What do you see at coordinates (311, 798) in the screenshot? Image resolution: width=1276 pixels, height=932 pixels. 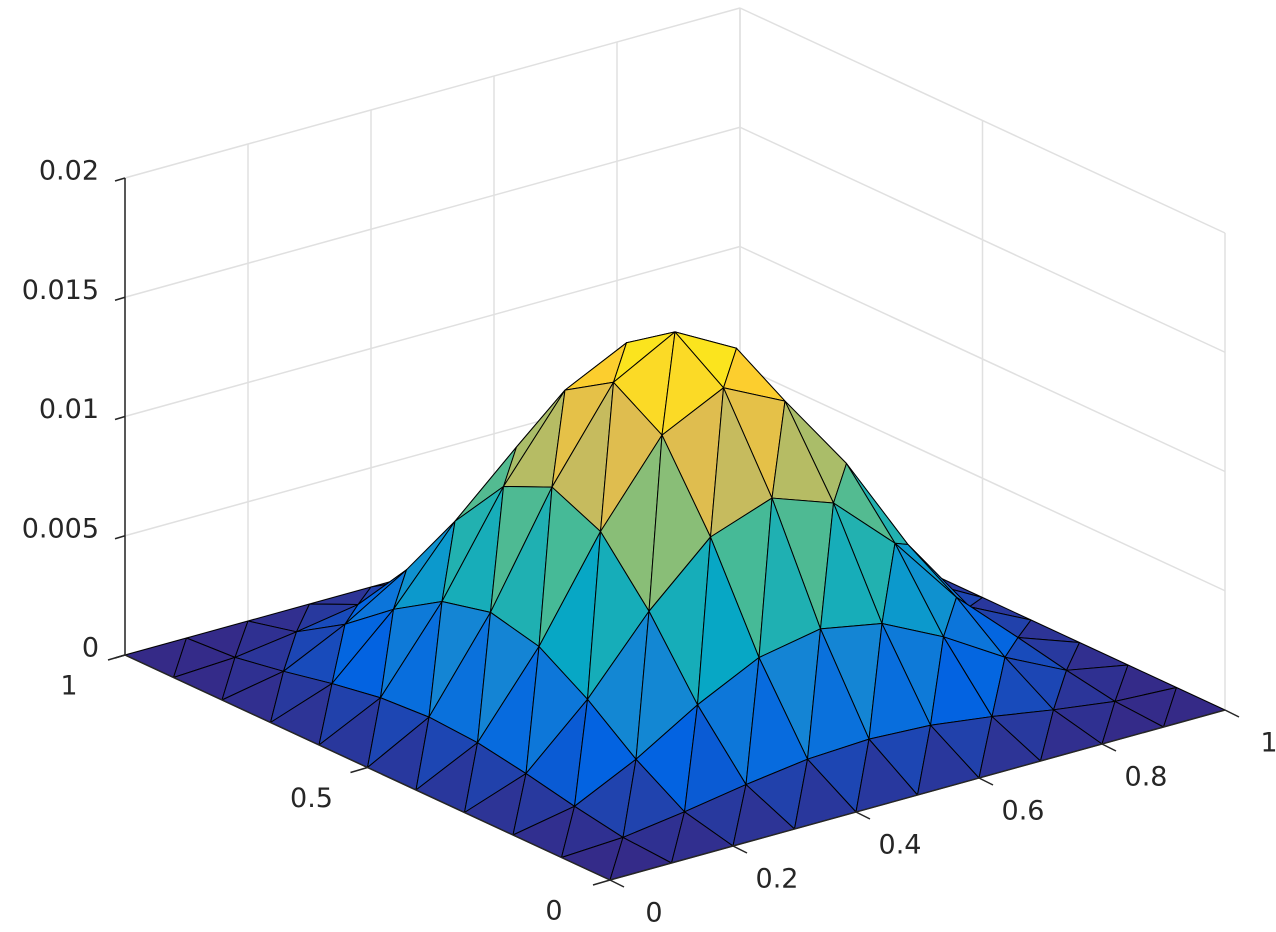 I see `y-tick-label: 0.5` at bounding box center [311, 798].